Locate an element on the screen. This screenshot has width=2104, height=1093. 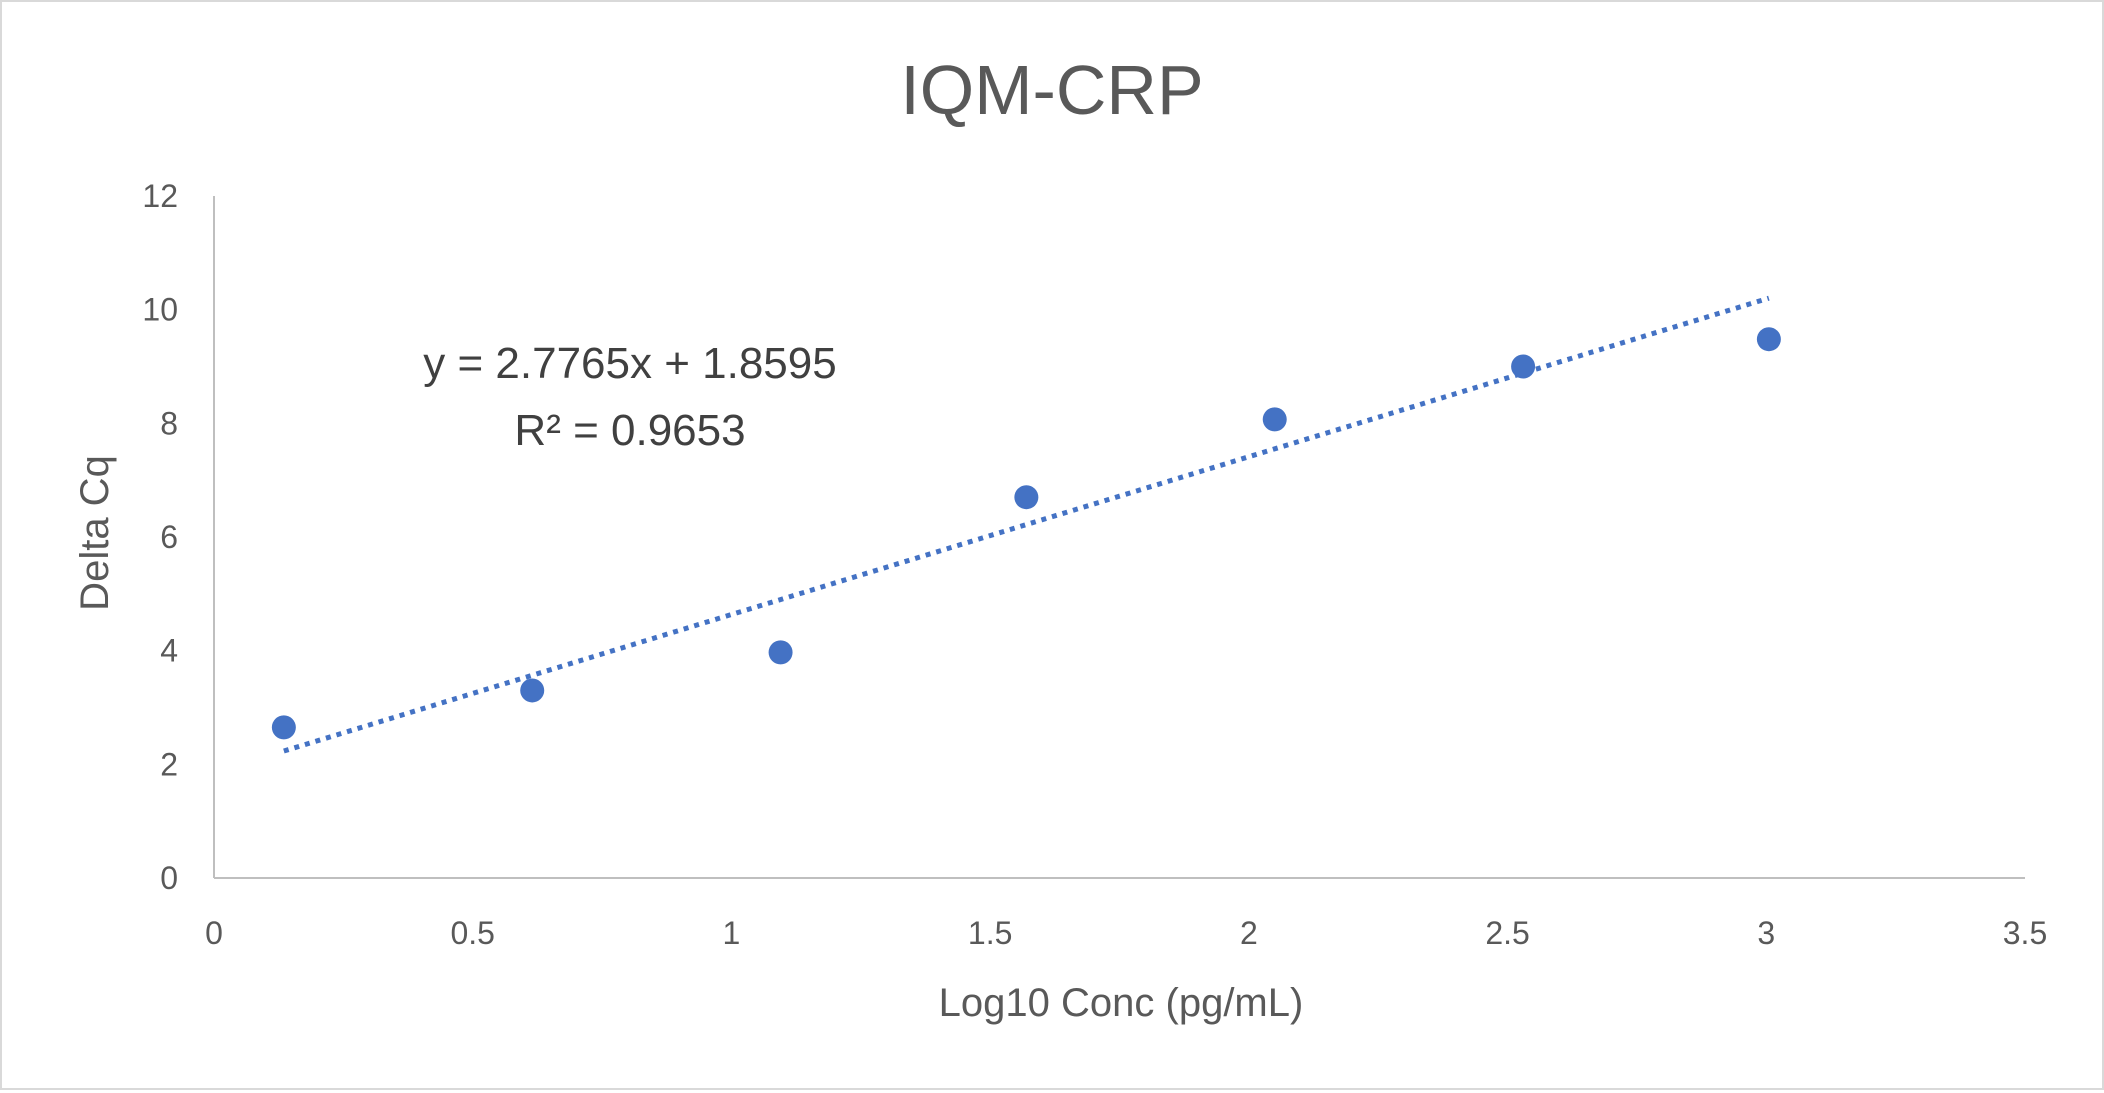
x-tick-label: 2 is located at coordinates (1249, 933).